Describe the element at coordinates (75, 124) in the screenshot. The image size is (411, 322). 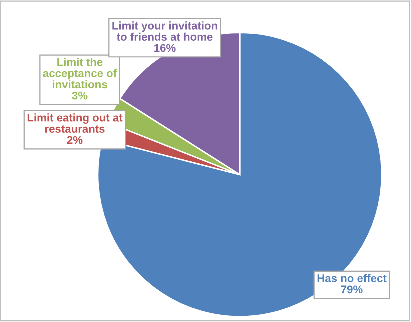
I see `slice-label: Limit eating out at restaurants` at that location.